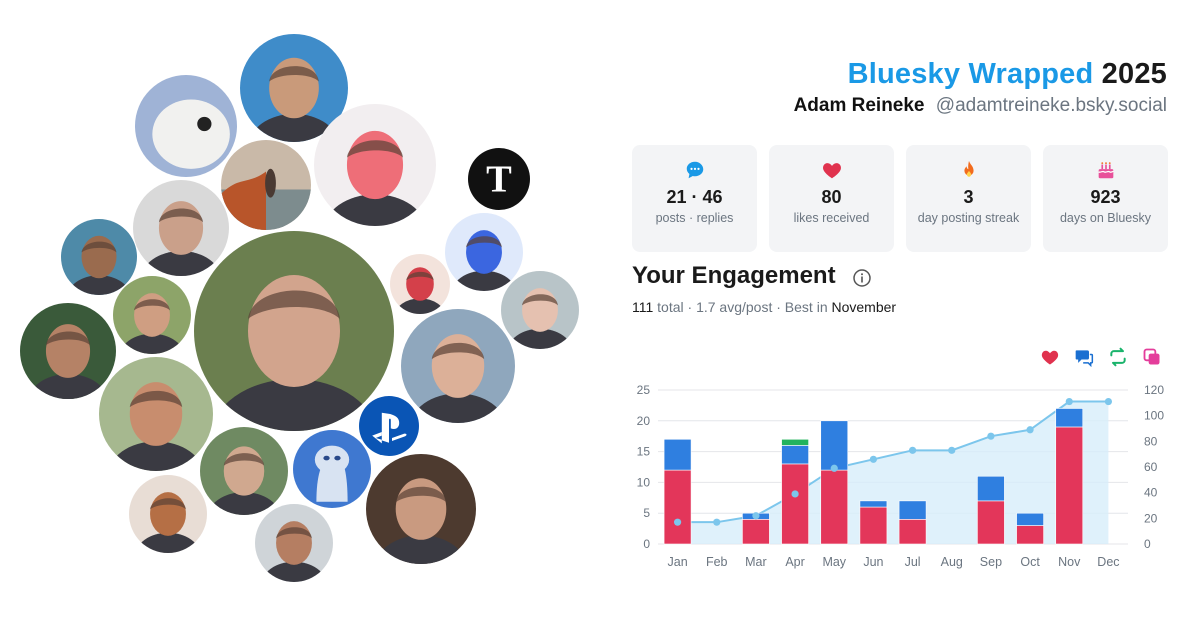  What do you see at coordinates (794, 562) in the screenshot?
I see `x-tick-label: Apr` at bounding box center [794, 562].